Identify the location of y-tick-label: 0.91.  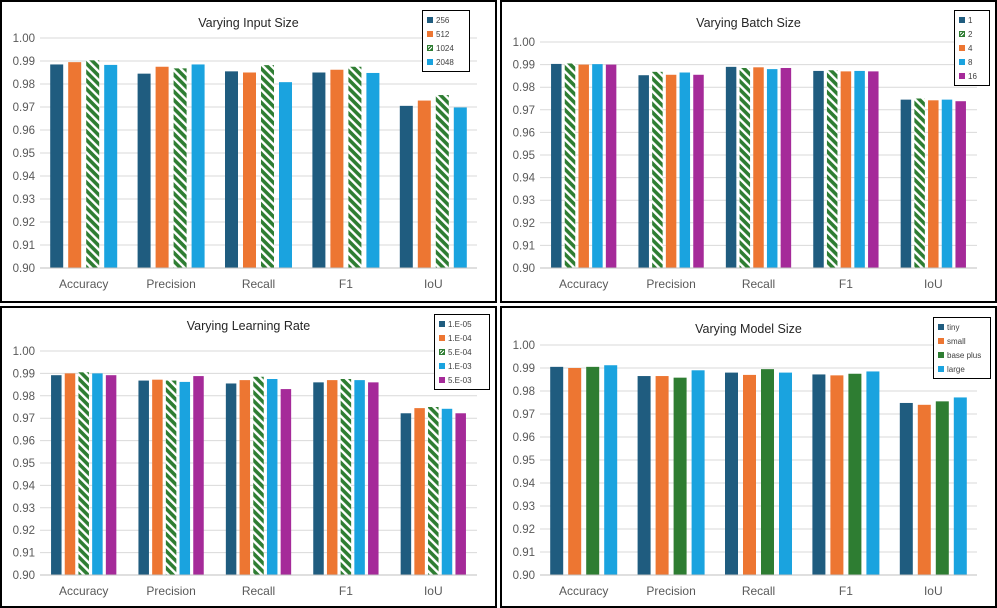
(524, 553).